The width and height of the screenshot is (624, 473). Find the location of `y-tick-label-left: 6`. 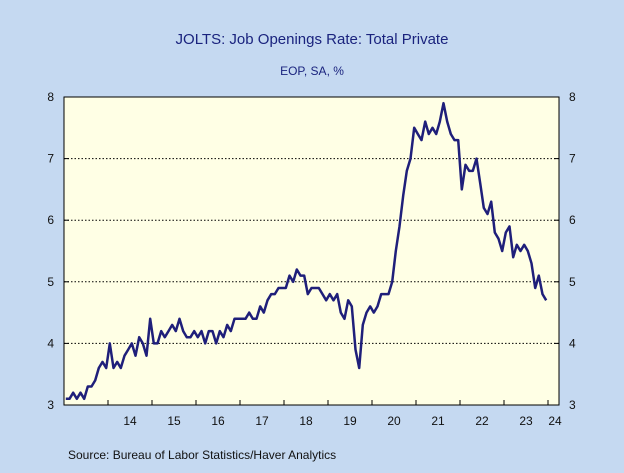

y-tick-label-left: 6 is located at coordinates (50, 220).